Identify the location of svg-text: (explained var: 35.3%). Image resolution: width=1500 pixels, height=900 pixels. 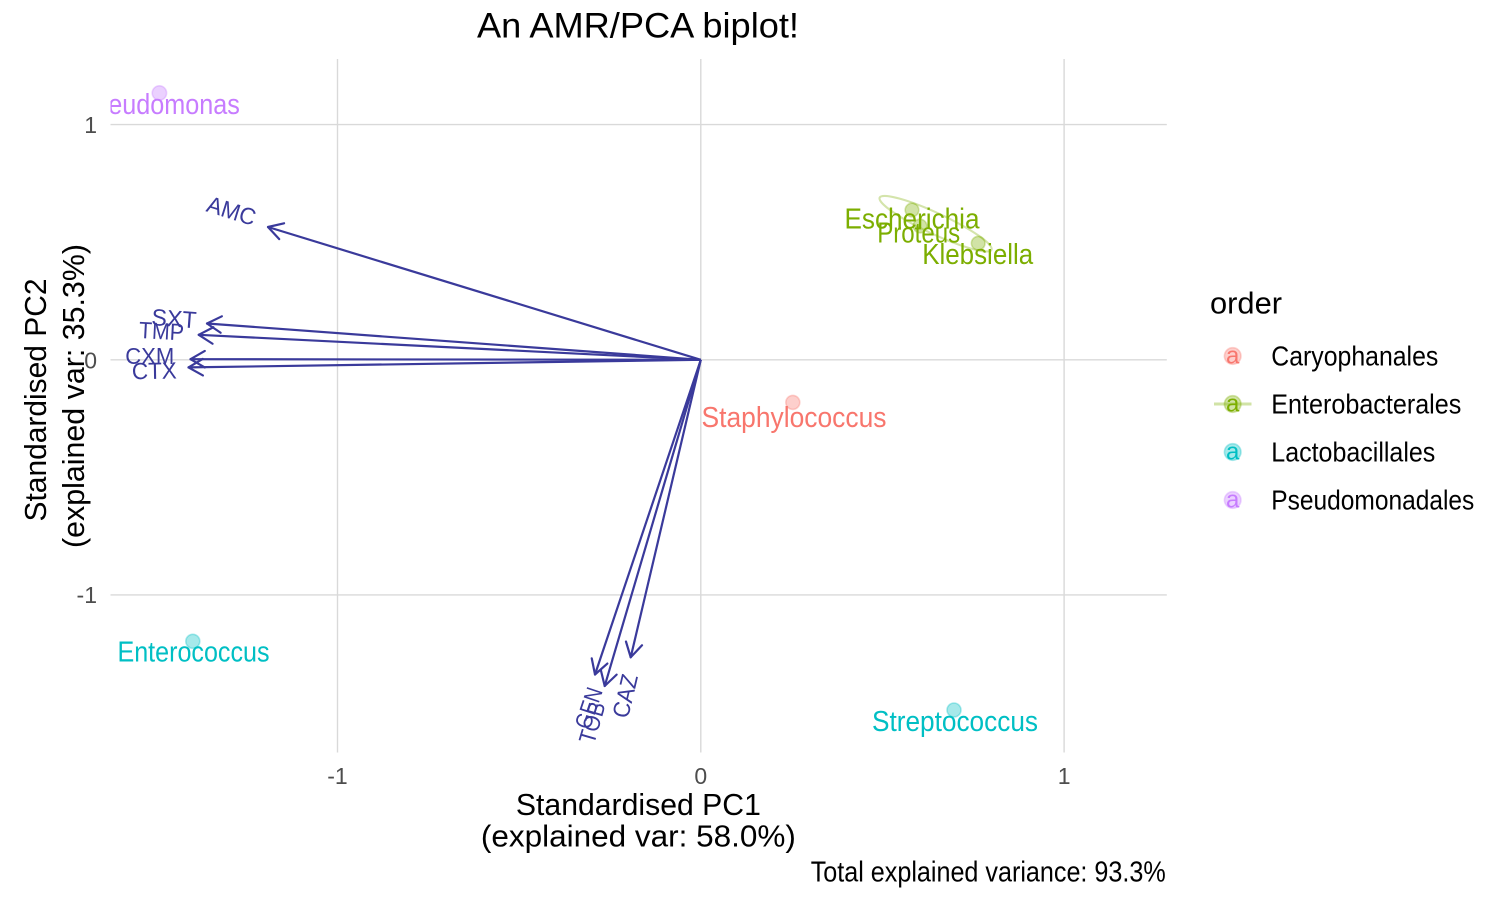
(73, 396).